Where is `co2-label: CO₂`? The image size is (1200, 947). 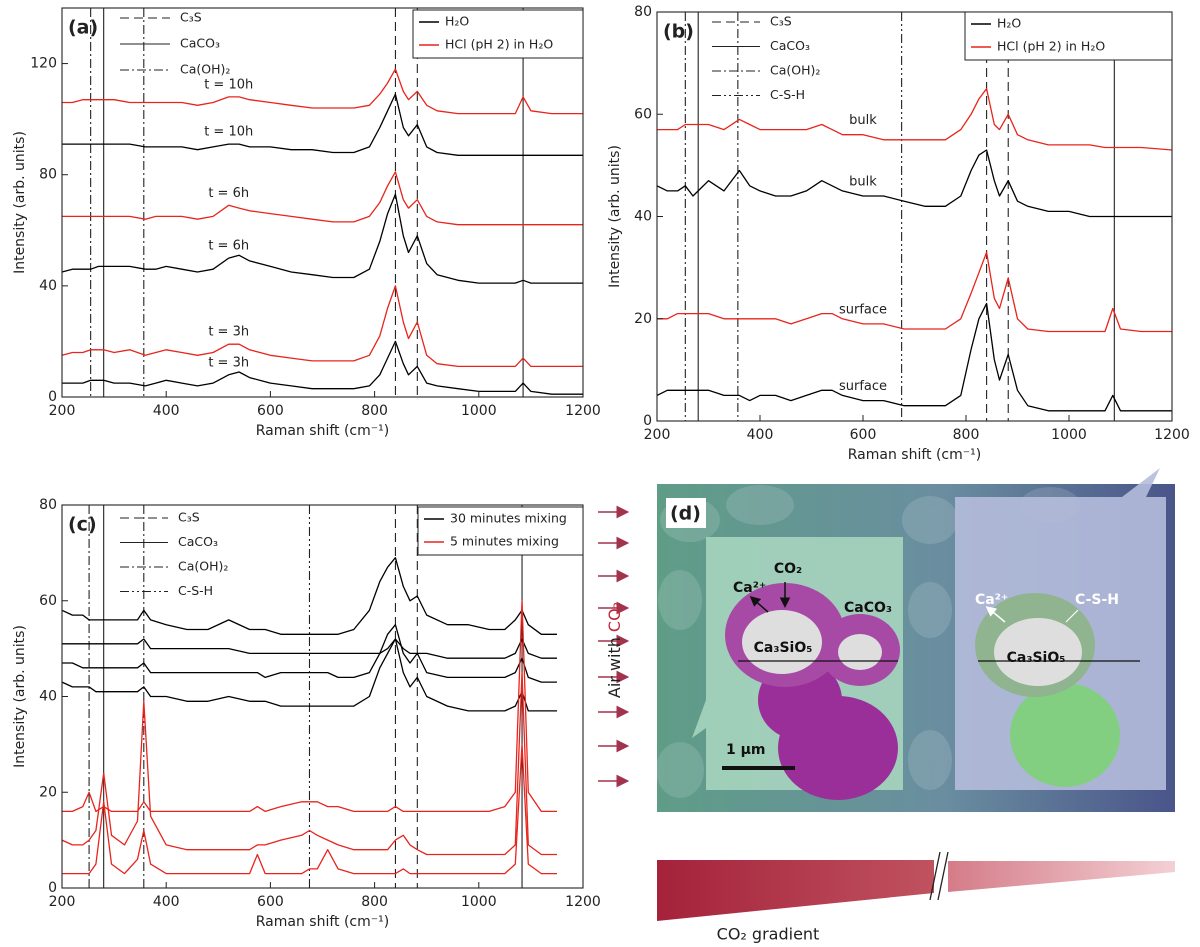 co2-label: CO₂ is located at coordinates (788, 569).